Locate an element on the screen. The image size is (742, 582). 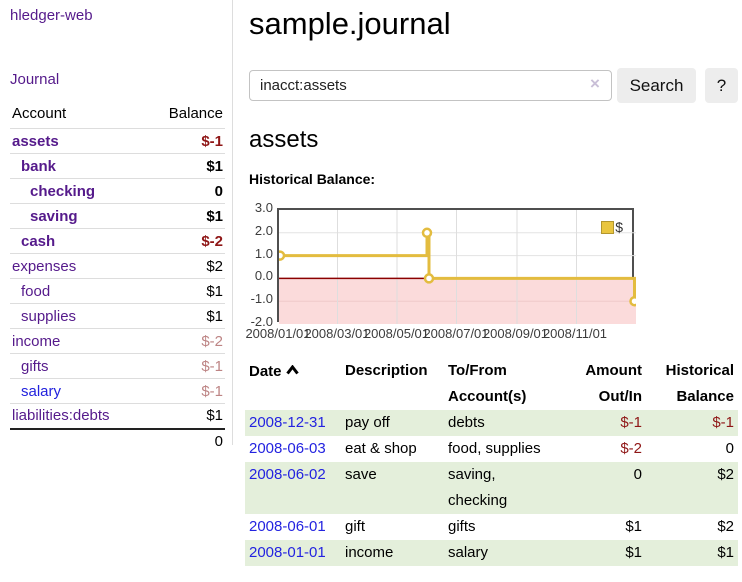
account-link-assets: assets is located at coordinates (35, 141).